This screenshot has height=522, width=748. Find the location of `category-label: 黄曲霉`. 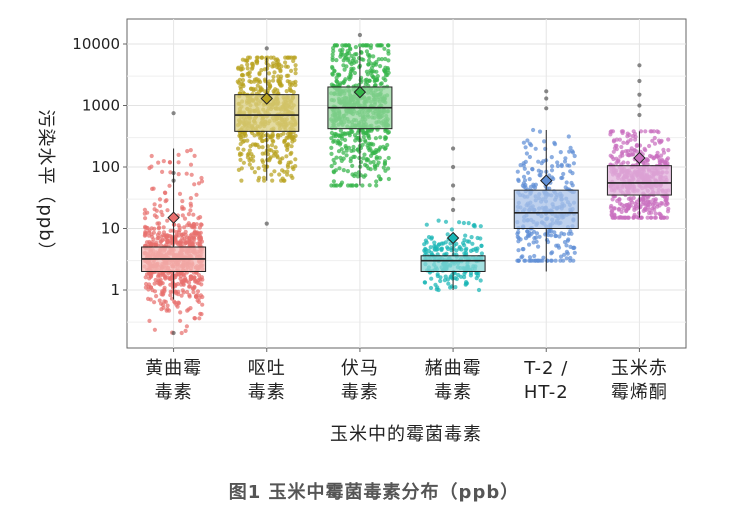

category-label: 黄曲霉 is located at coordinates (173, 368).